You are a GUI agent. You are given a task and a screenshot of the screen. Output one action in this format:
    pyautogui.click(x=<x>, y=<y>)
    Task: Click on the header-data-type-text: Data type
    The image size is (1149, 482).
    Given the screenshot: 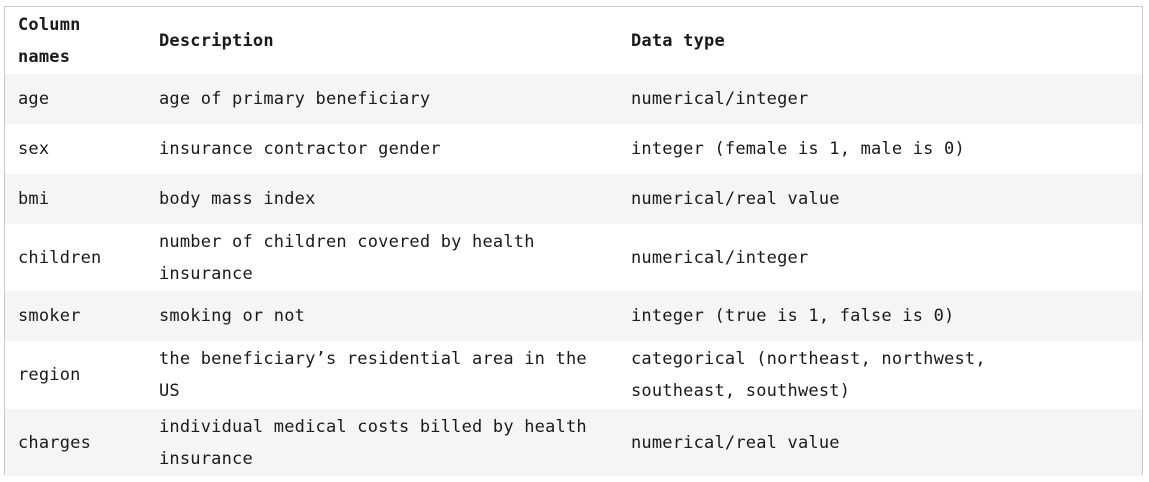 What is the action you would take?
    pyautogui.click(x=678, y=40)
    